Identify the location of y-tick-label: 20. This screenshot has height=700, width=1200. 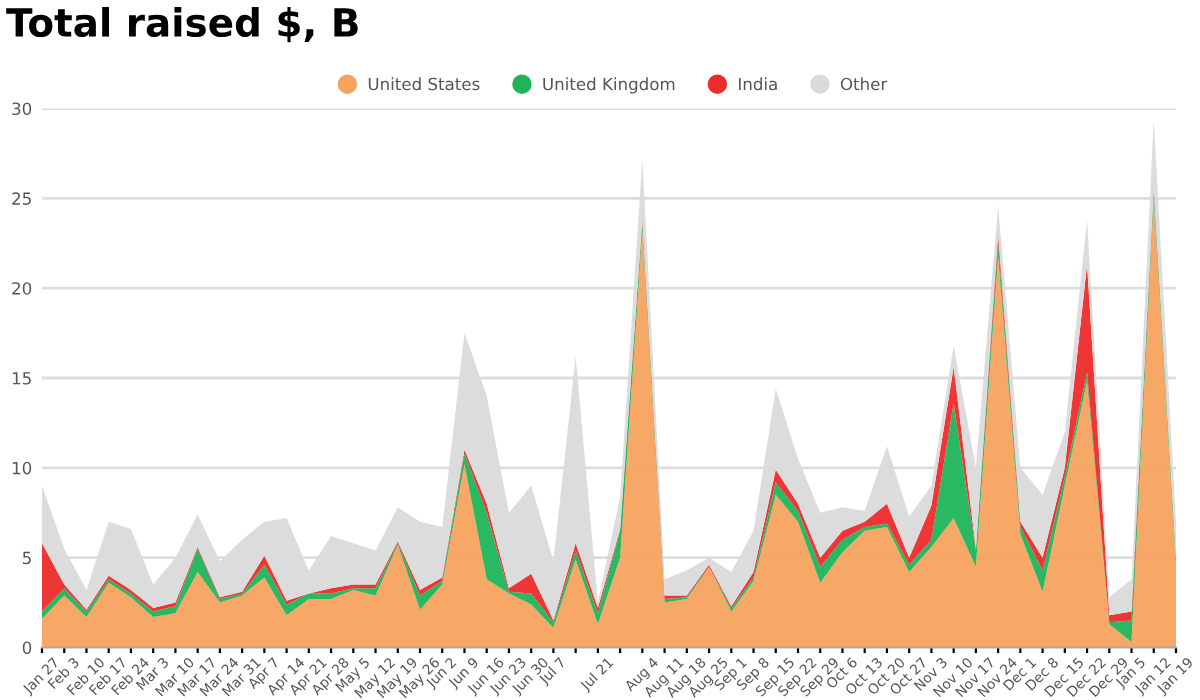
(22, 288).